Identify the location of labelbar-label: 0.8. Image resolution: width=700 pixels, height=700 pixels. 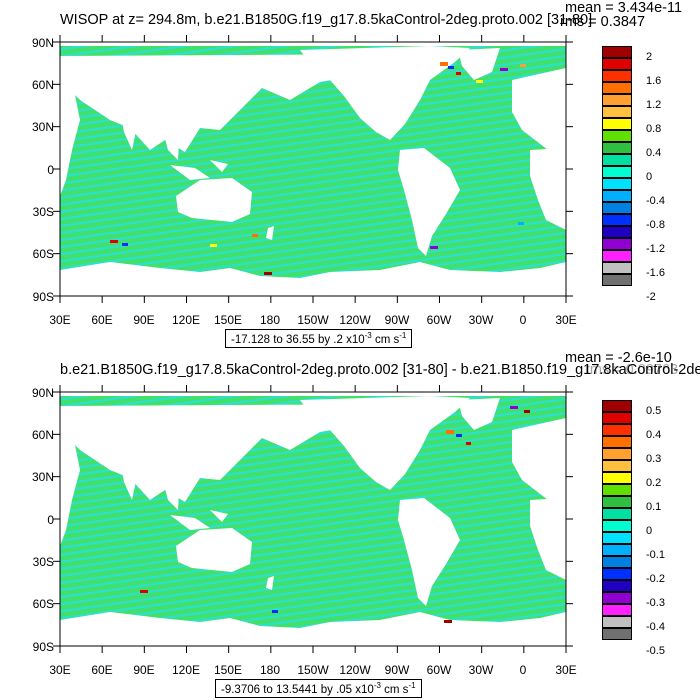
(654, 129).